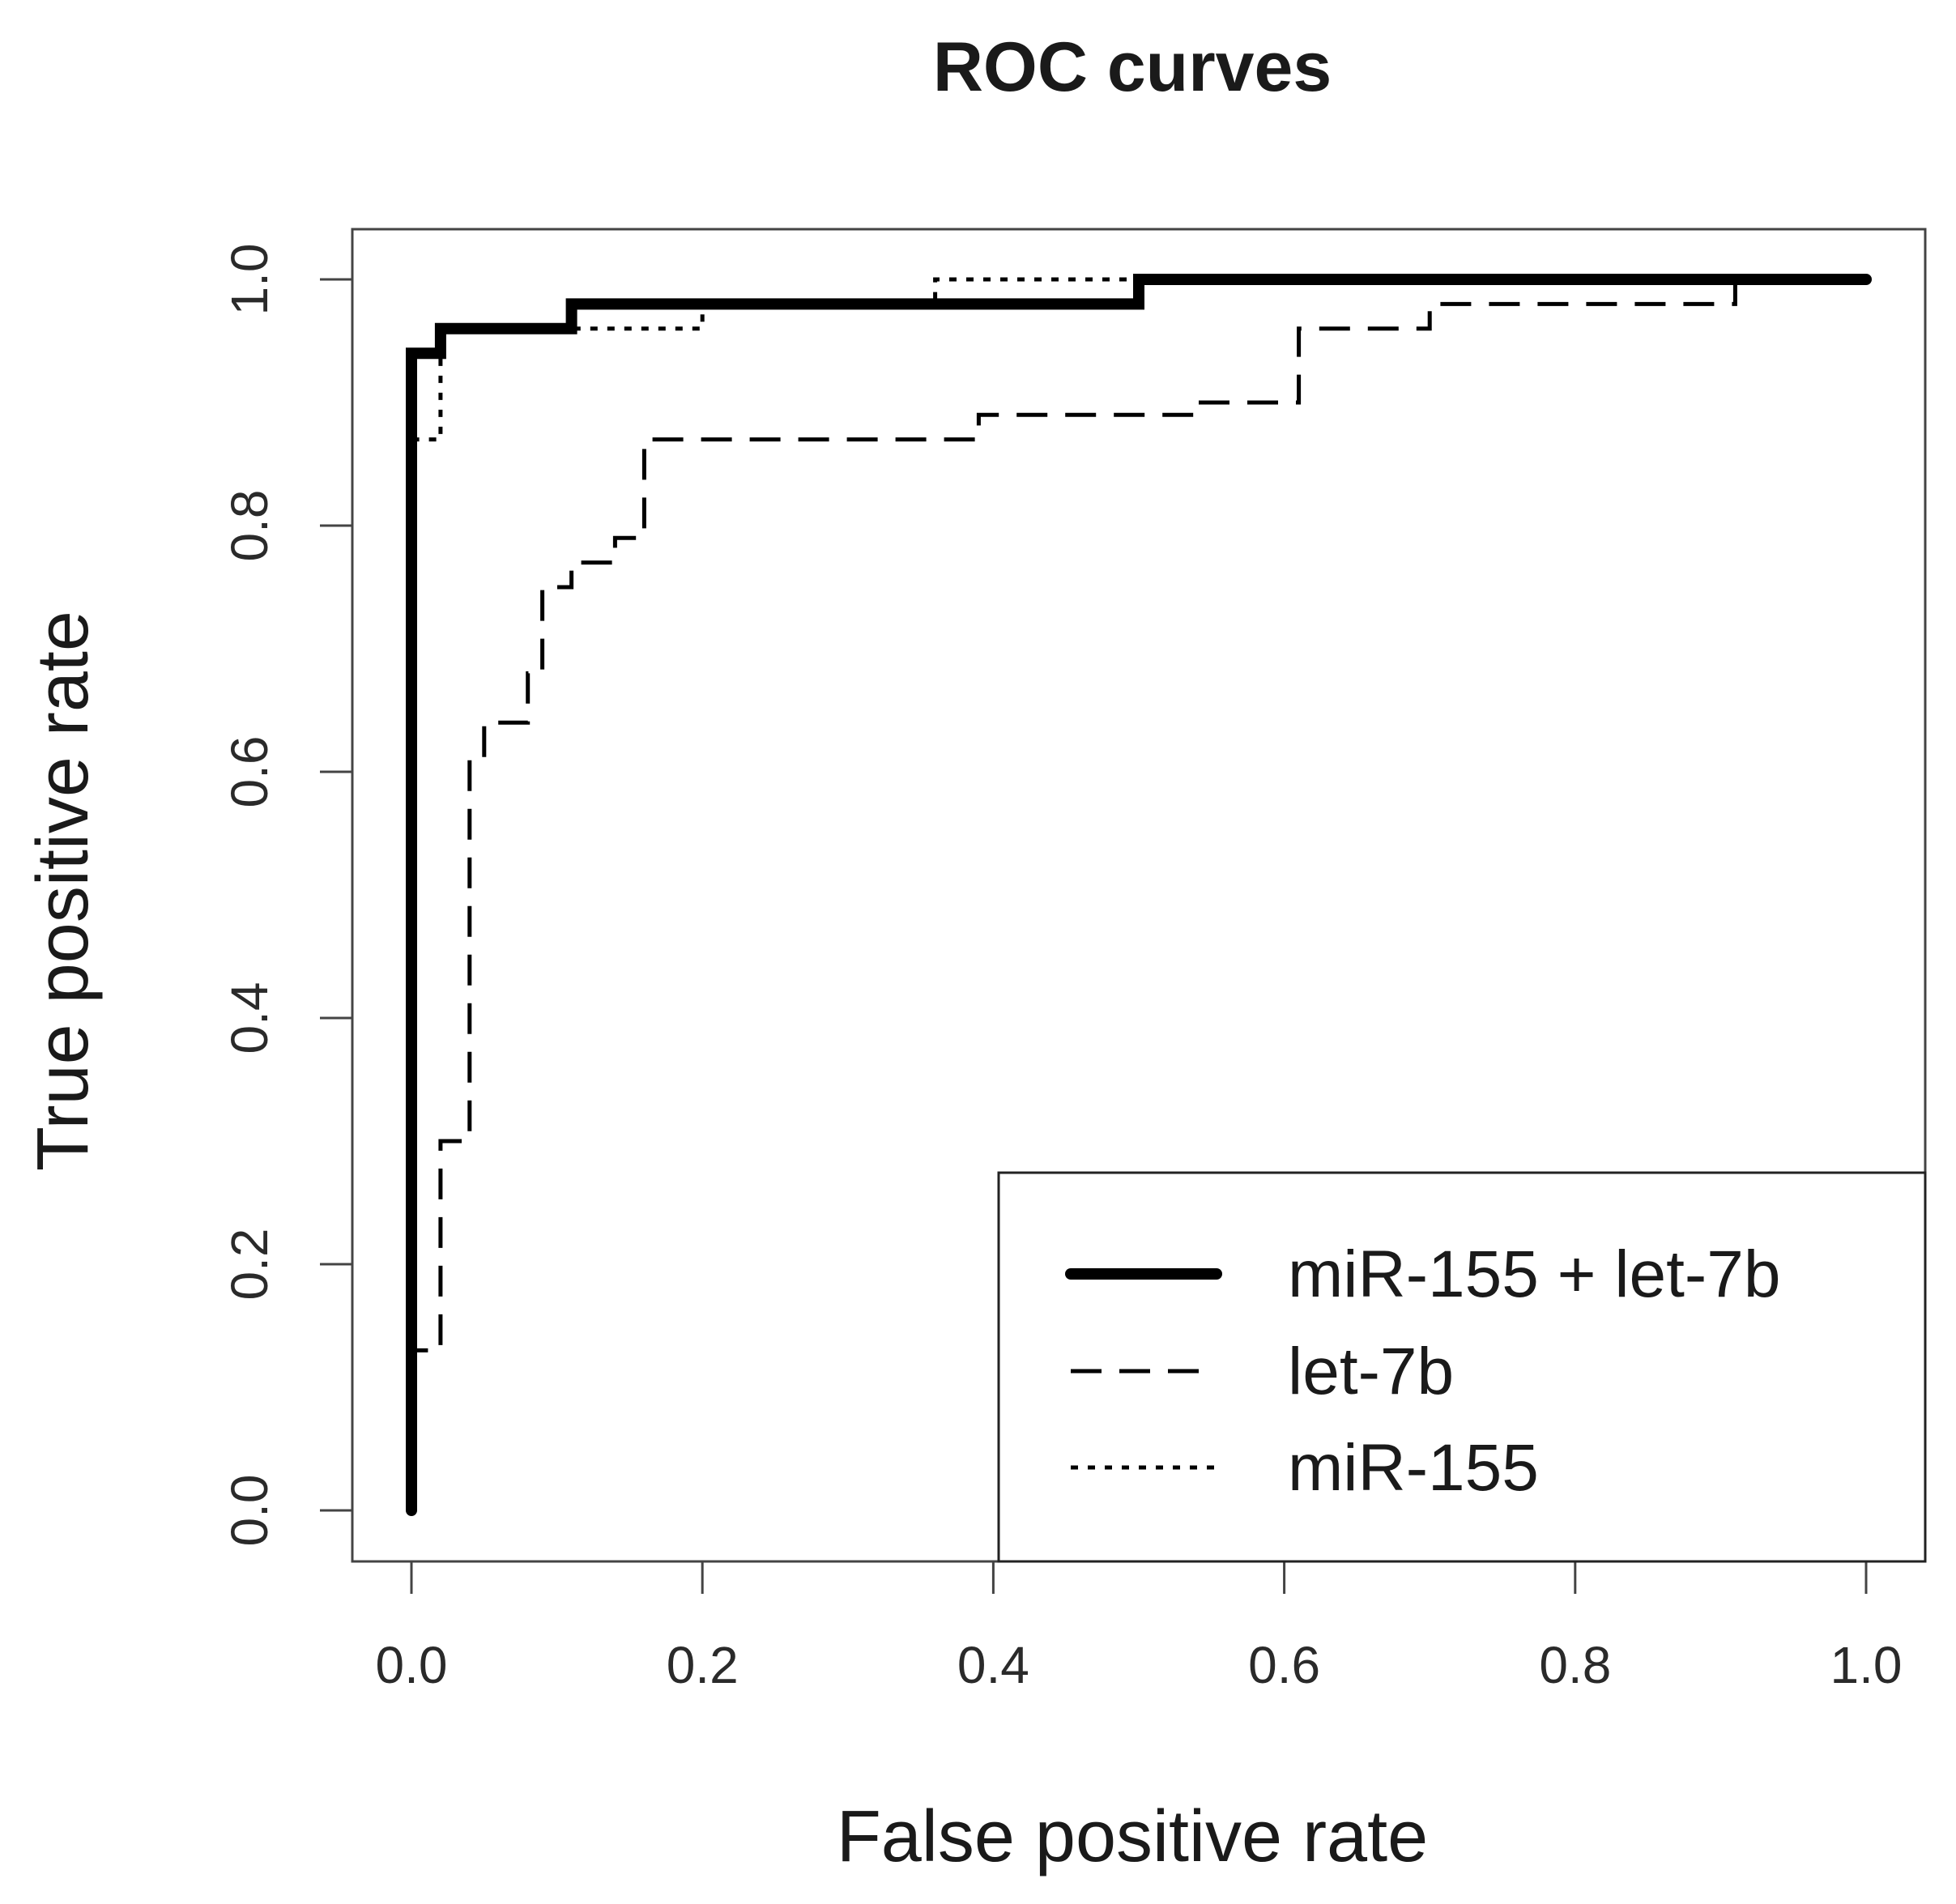  What do you see at coordinates (63, 891) in the screenshot?
I see `y-axis-label: True positive rate` at bounding box center [63, 891].